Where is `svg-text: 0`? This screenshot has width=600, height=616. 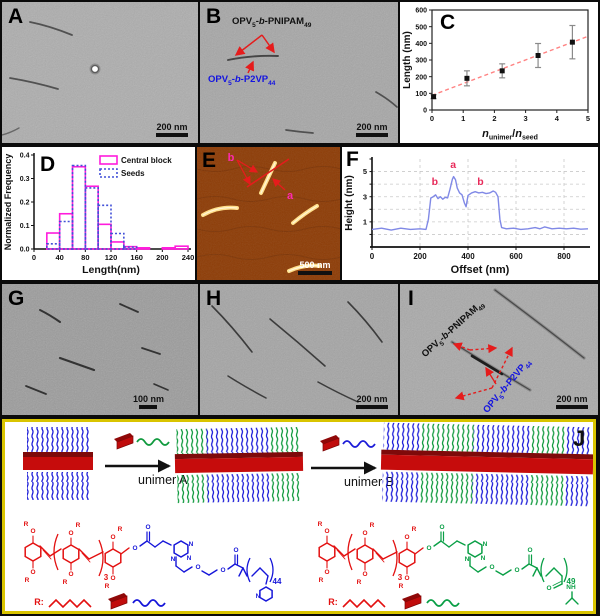 svg-text: 0 is located at coordinates (34, 257).